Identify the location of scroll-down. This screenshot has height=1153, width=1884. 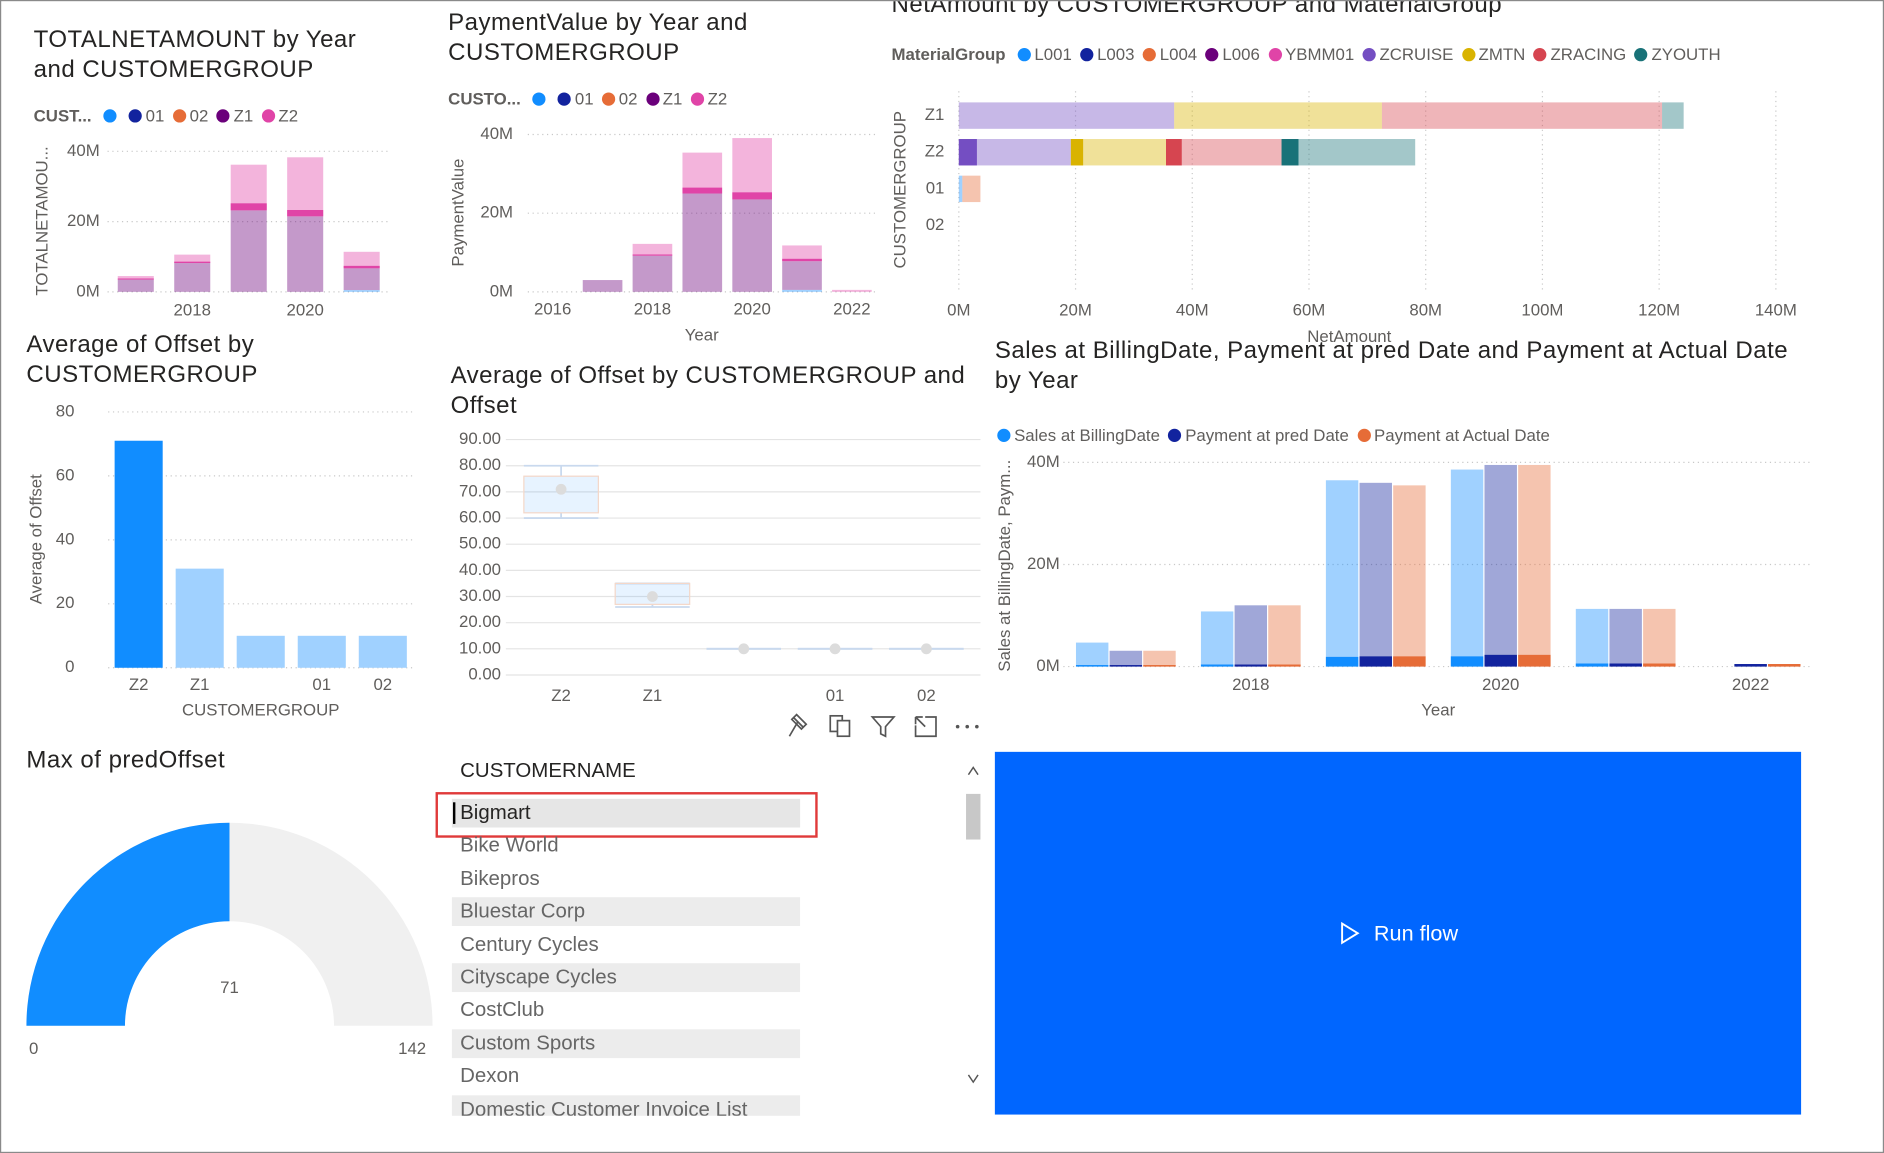
(973, 1079).